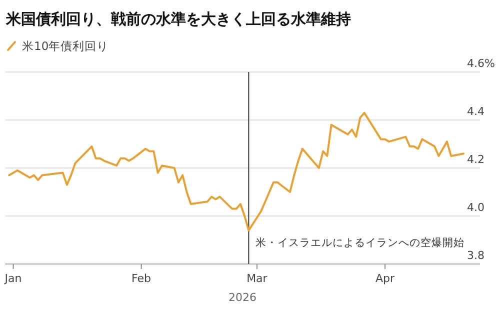  What do you see at coordinates (257, 278) in the screenshot?
I see `x-tick-label: Mar` at bounding box center [257, 278].